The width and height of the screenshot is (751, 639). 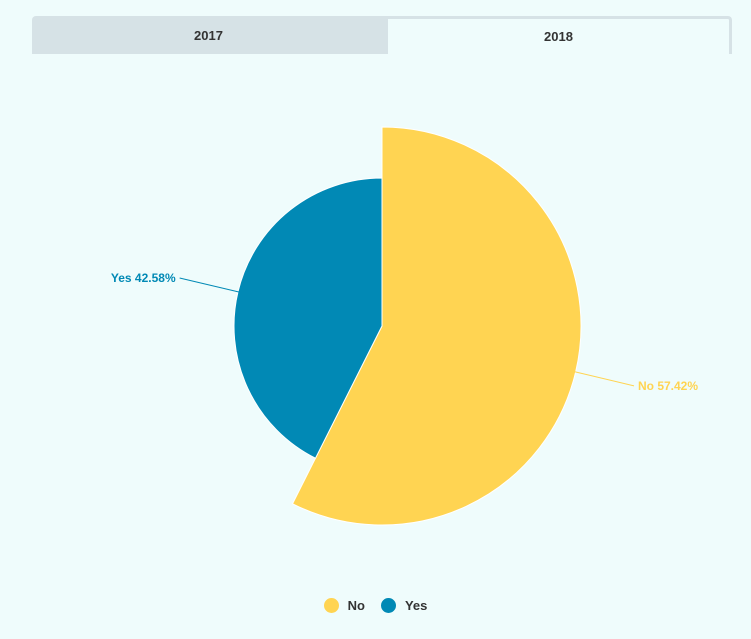 What do you see at coordinates (331, 605) in the screenshot?
I see `legend-swatch-no` at bounding box center [331, 605].